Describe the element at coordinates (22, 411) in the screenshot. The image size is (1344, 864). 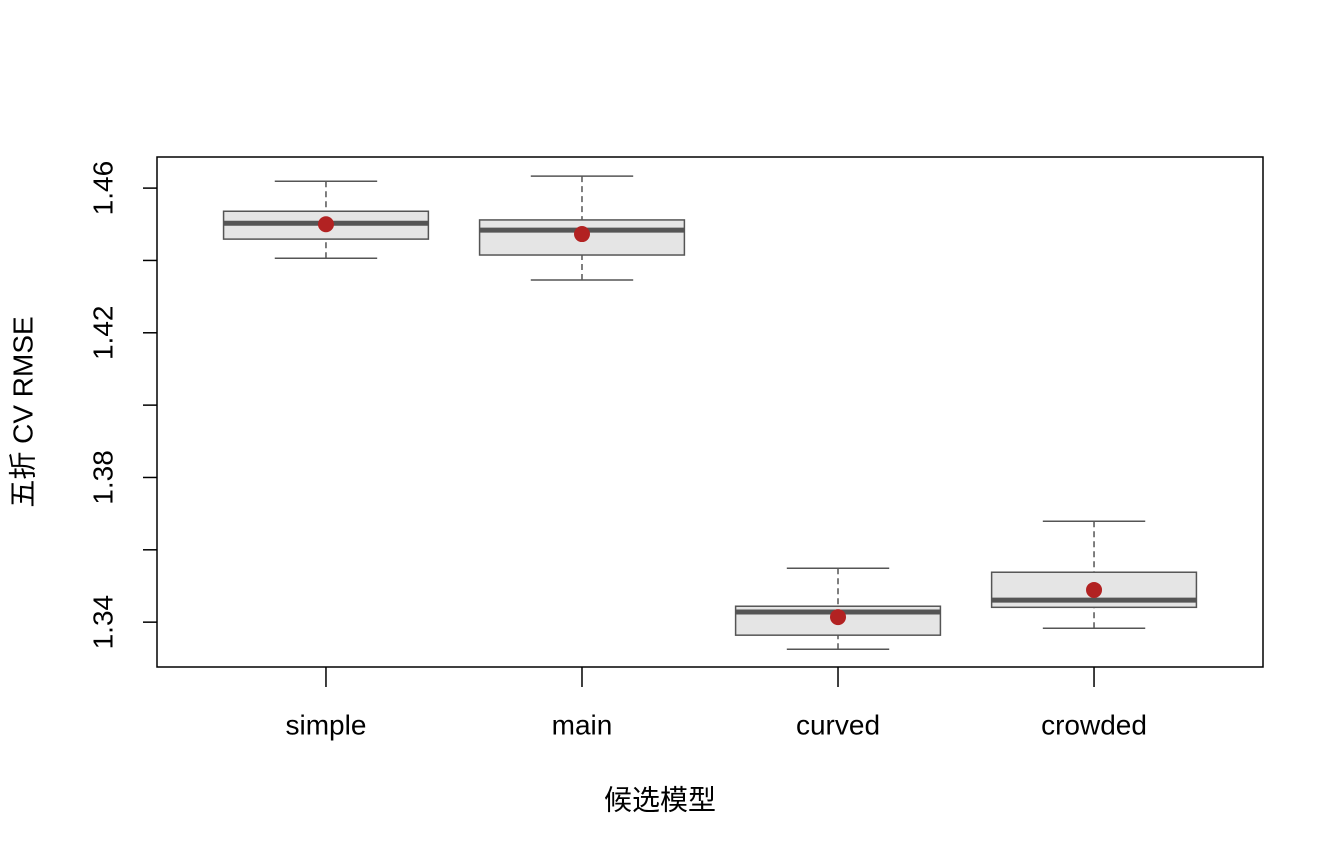
I see `y-axis-title: 五折 CV RMSE` at that location.